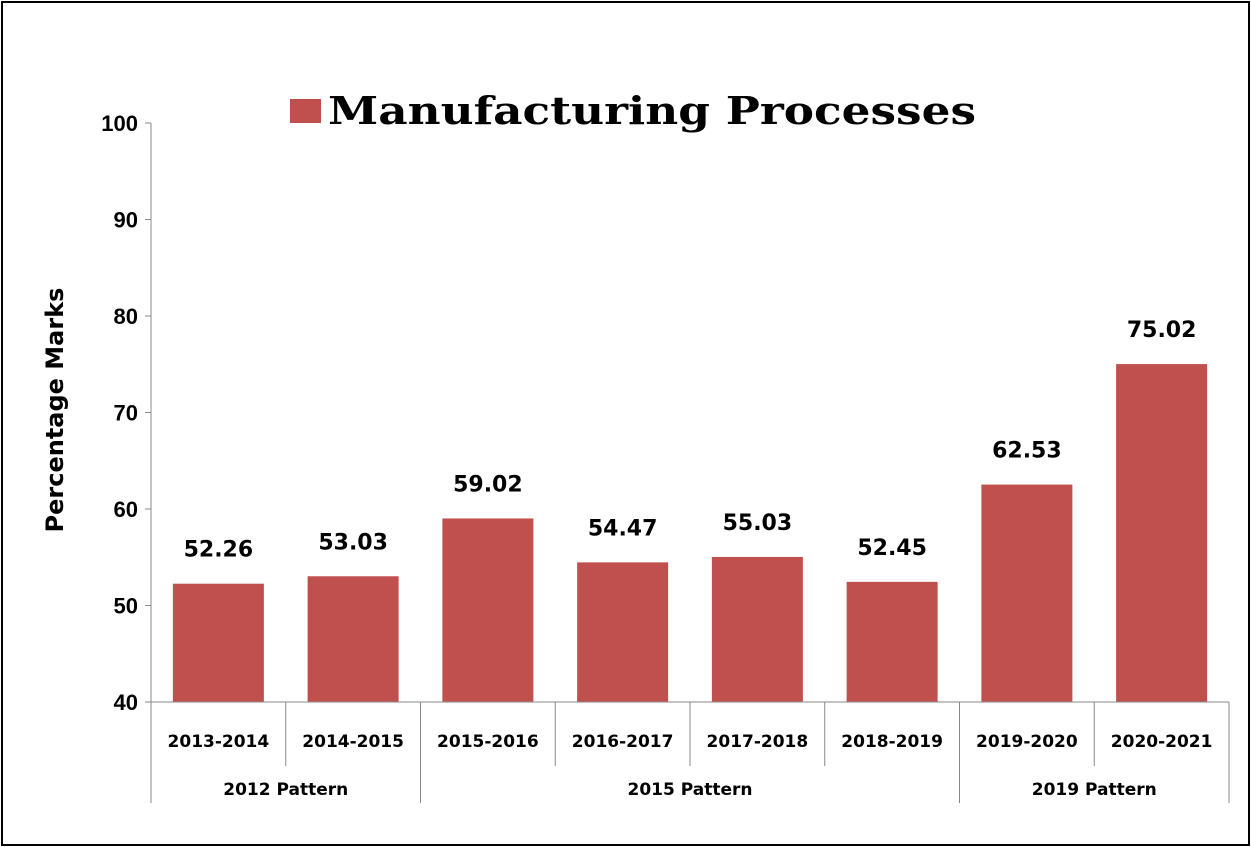  I want to click on y-tick-label: 70, so click(126, 413).